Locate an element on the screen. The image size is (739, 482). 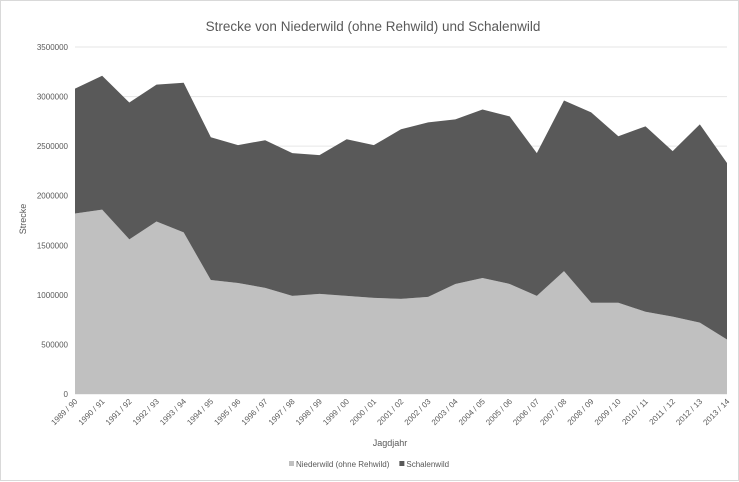
x-axis-label: Jagdjahr is located at coordinates (390, 443).